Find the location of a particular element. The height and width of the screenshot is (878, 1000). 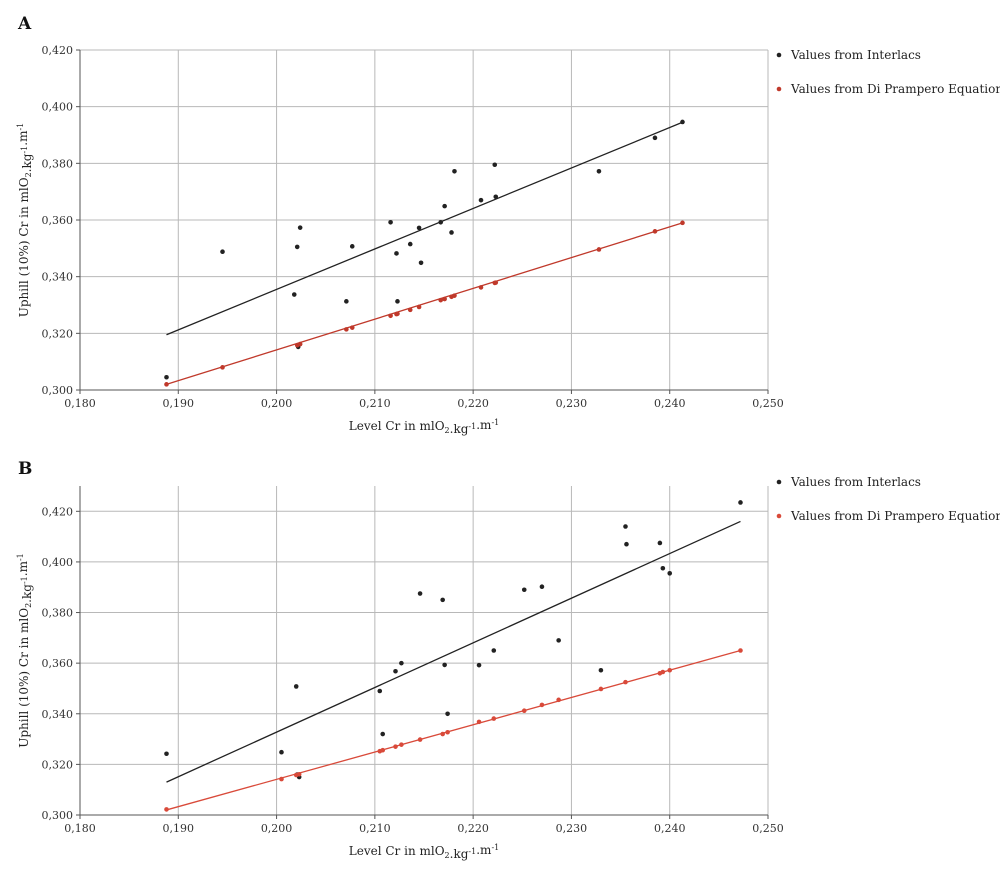

y-axis-label: Uphill (10%) Cr in mlO2.kg-1.m-1 is located at coordinates (25, 650).